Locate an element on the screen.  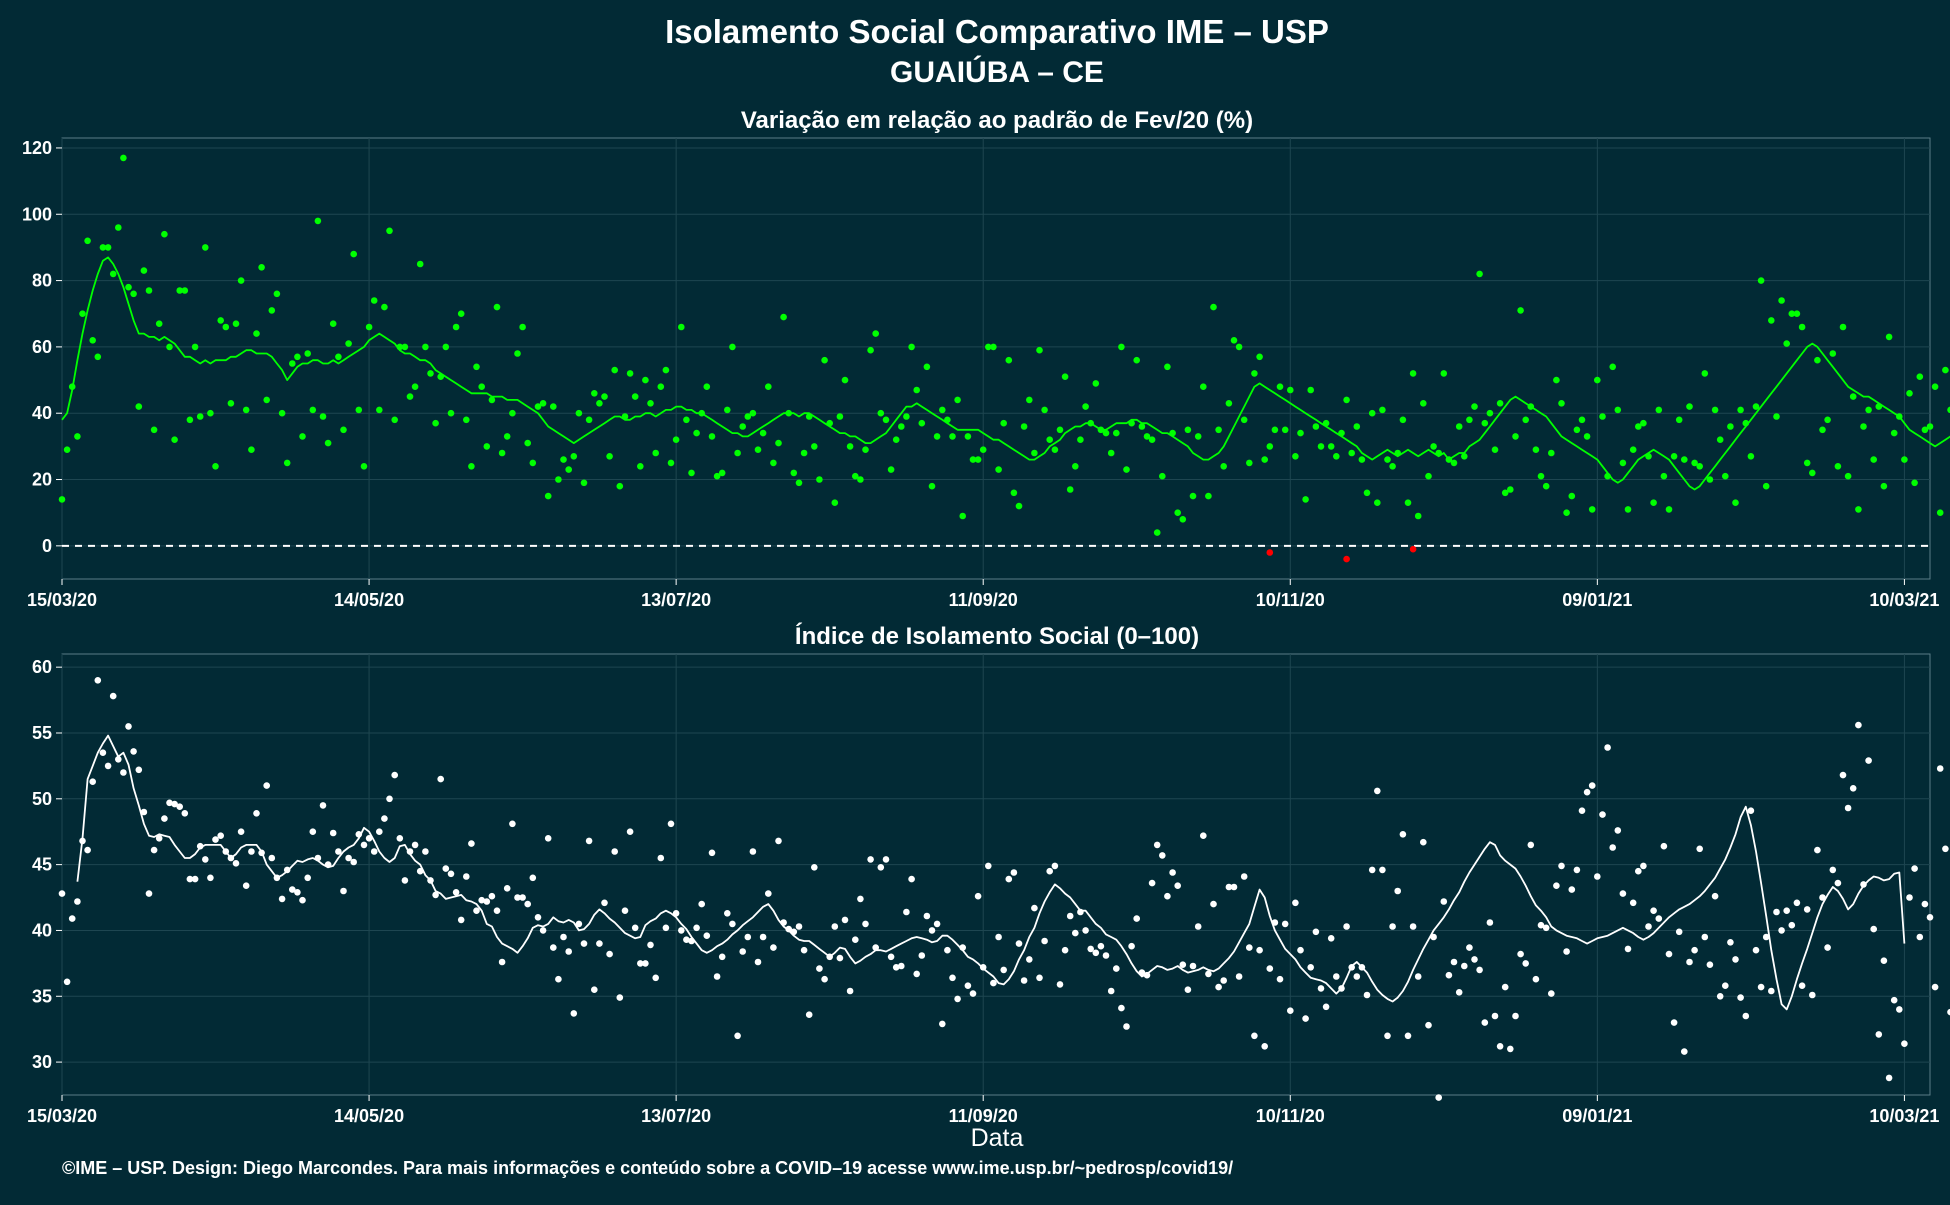
x-tick-label: 15/03/20 is located at coordinates (62, 1116).